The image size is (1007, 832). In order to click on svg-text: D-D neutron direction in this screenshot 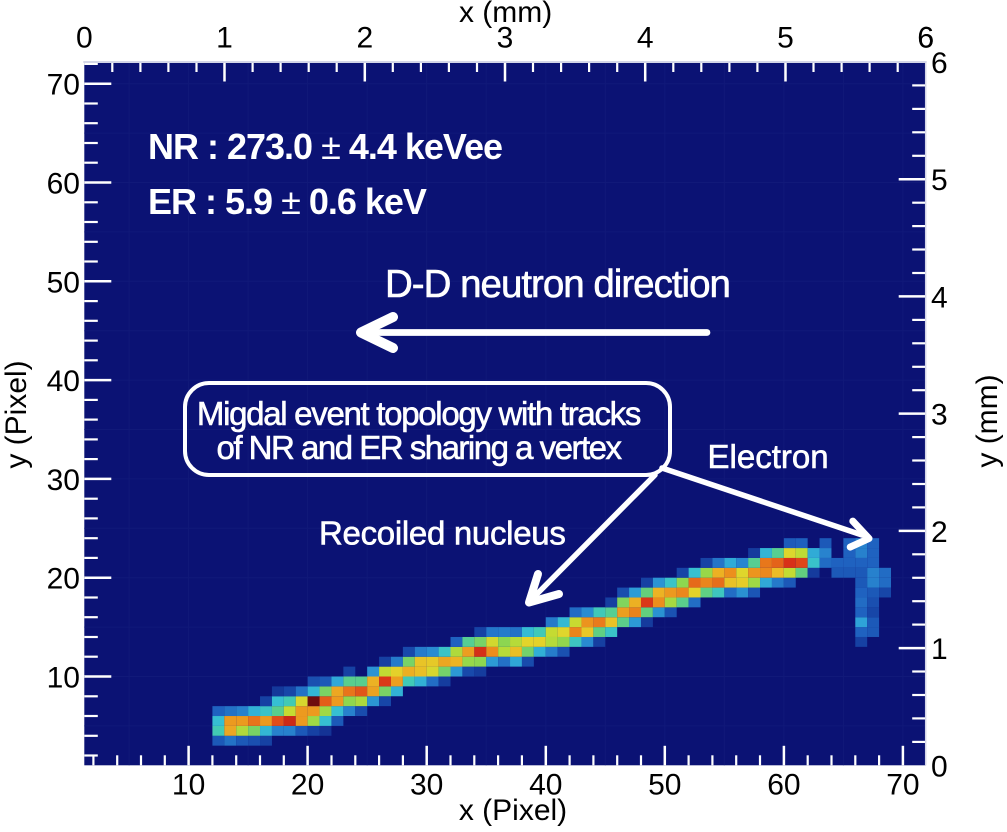, I will do `click(557, 284)`.